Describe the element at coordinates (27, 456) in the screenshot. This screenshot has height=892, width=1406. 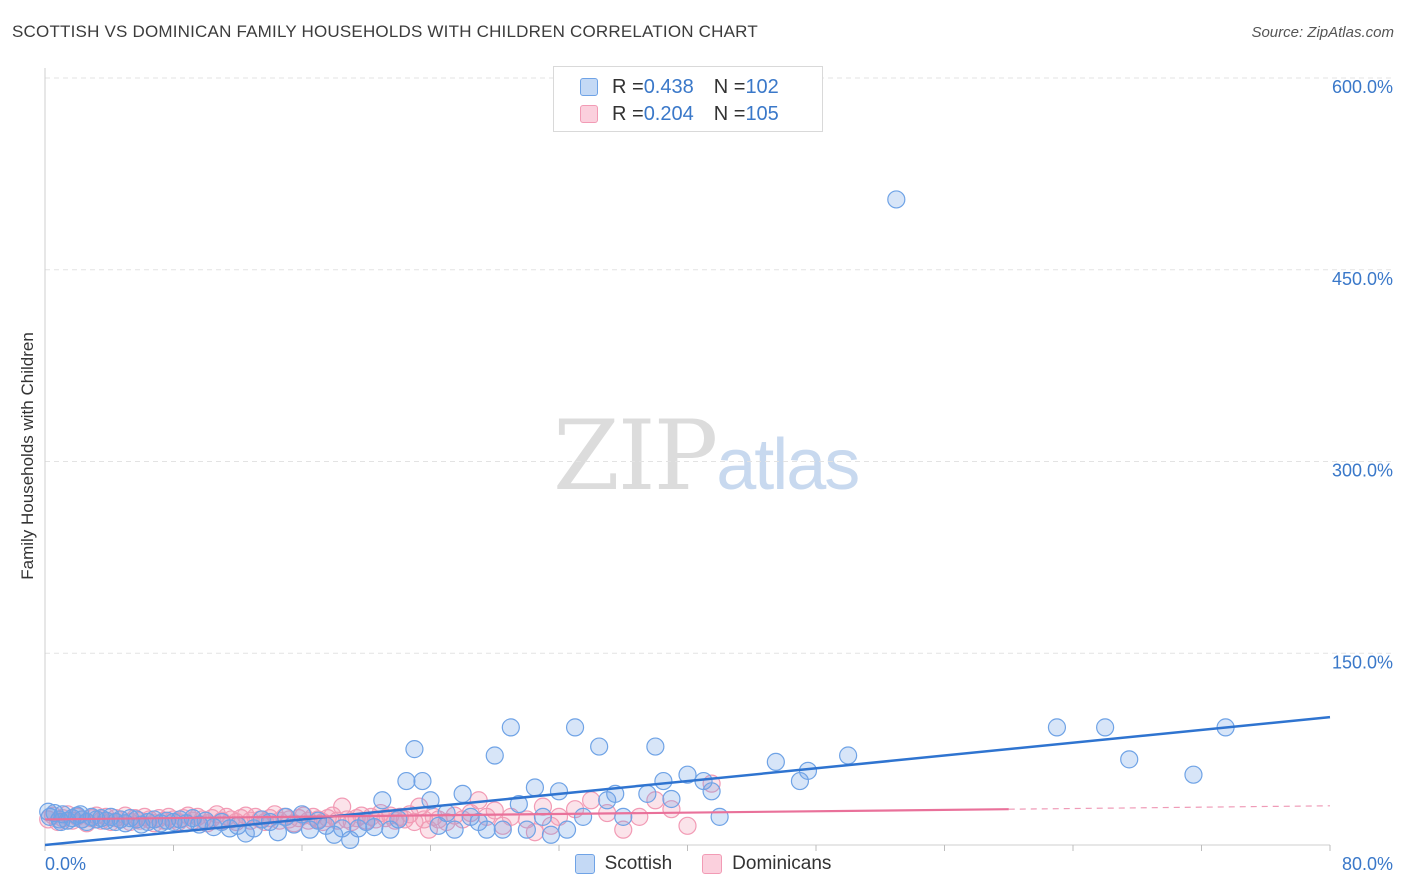
I see `y-axis-label: Family Households with Children` at that location.